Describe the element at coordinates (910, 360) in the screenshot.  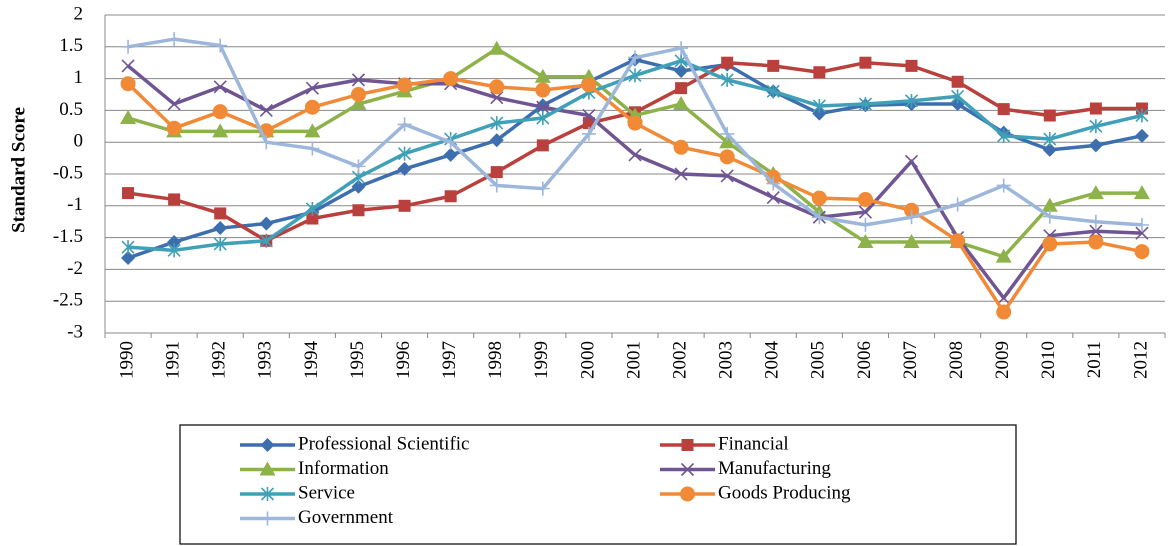
I see `x-tick-label: 2007` at that location.